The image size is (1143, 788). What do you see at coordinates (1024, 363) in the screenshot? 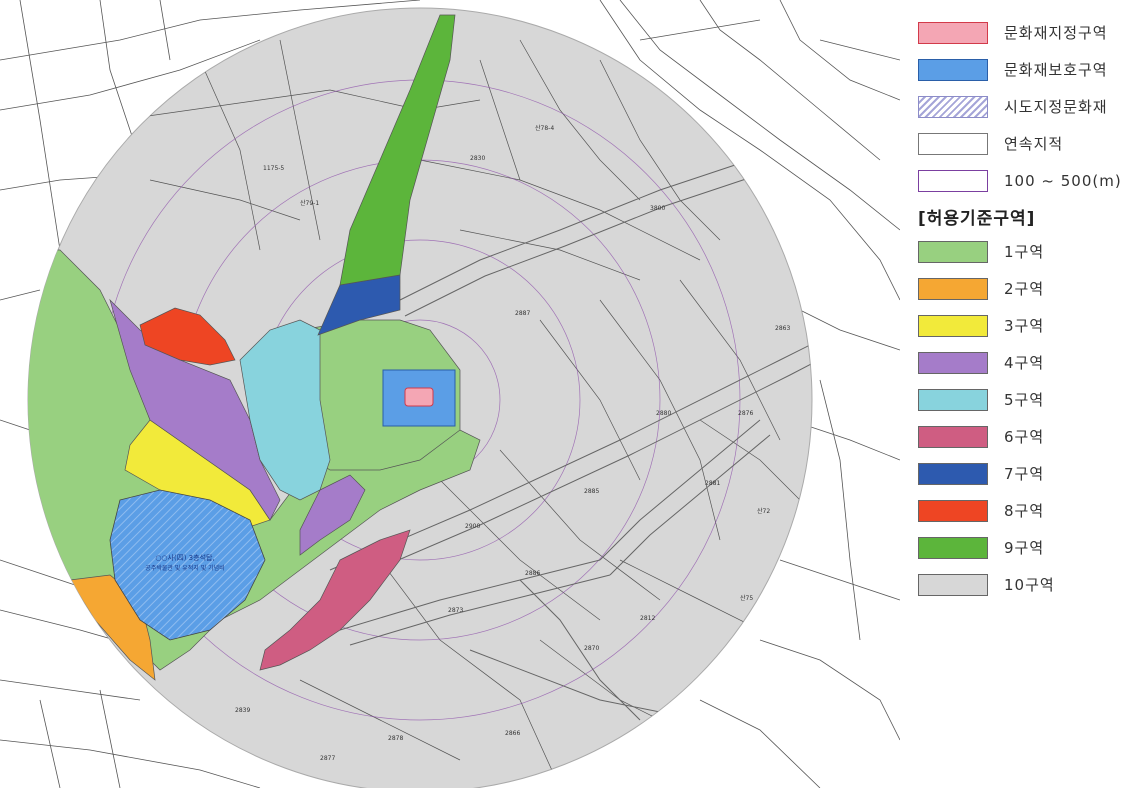
I see `legend-label: 4구역` at bounding box center [1024, 363].